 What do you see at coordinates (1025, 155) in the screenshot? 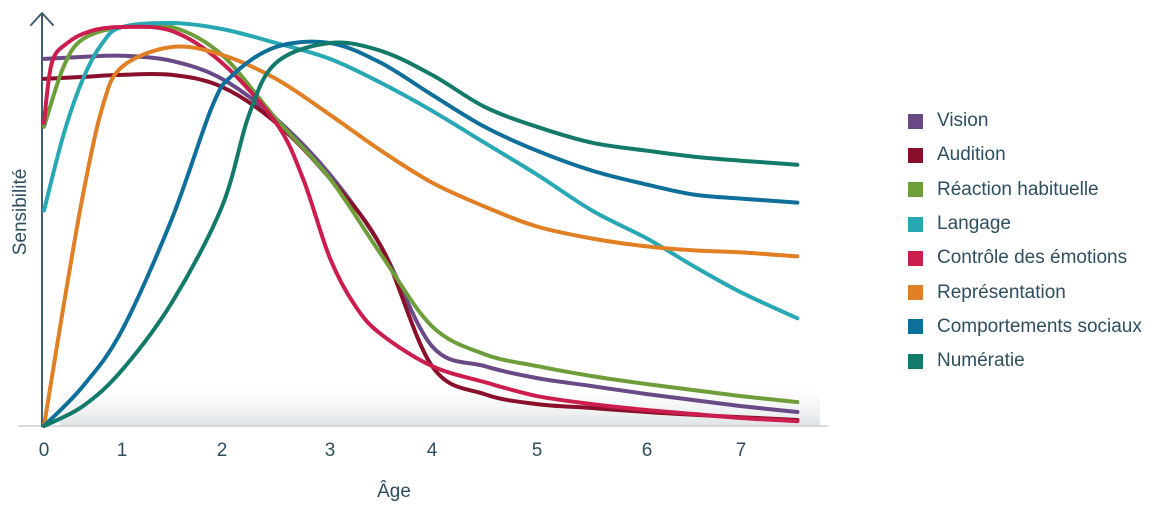
I see `legend-item: Audition` at bounding box center [1025, 155].